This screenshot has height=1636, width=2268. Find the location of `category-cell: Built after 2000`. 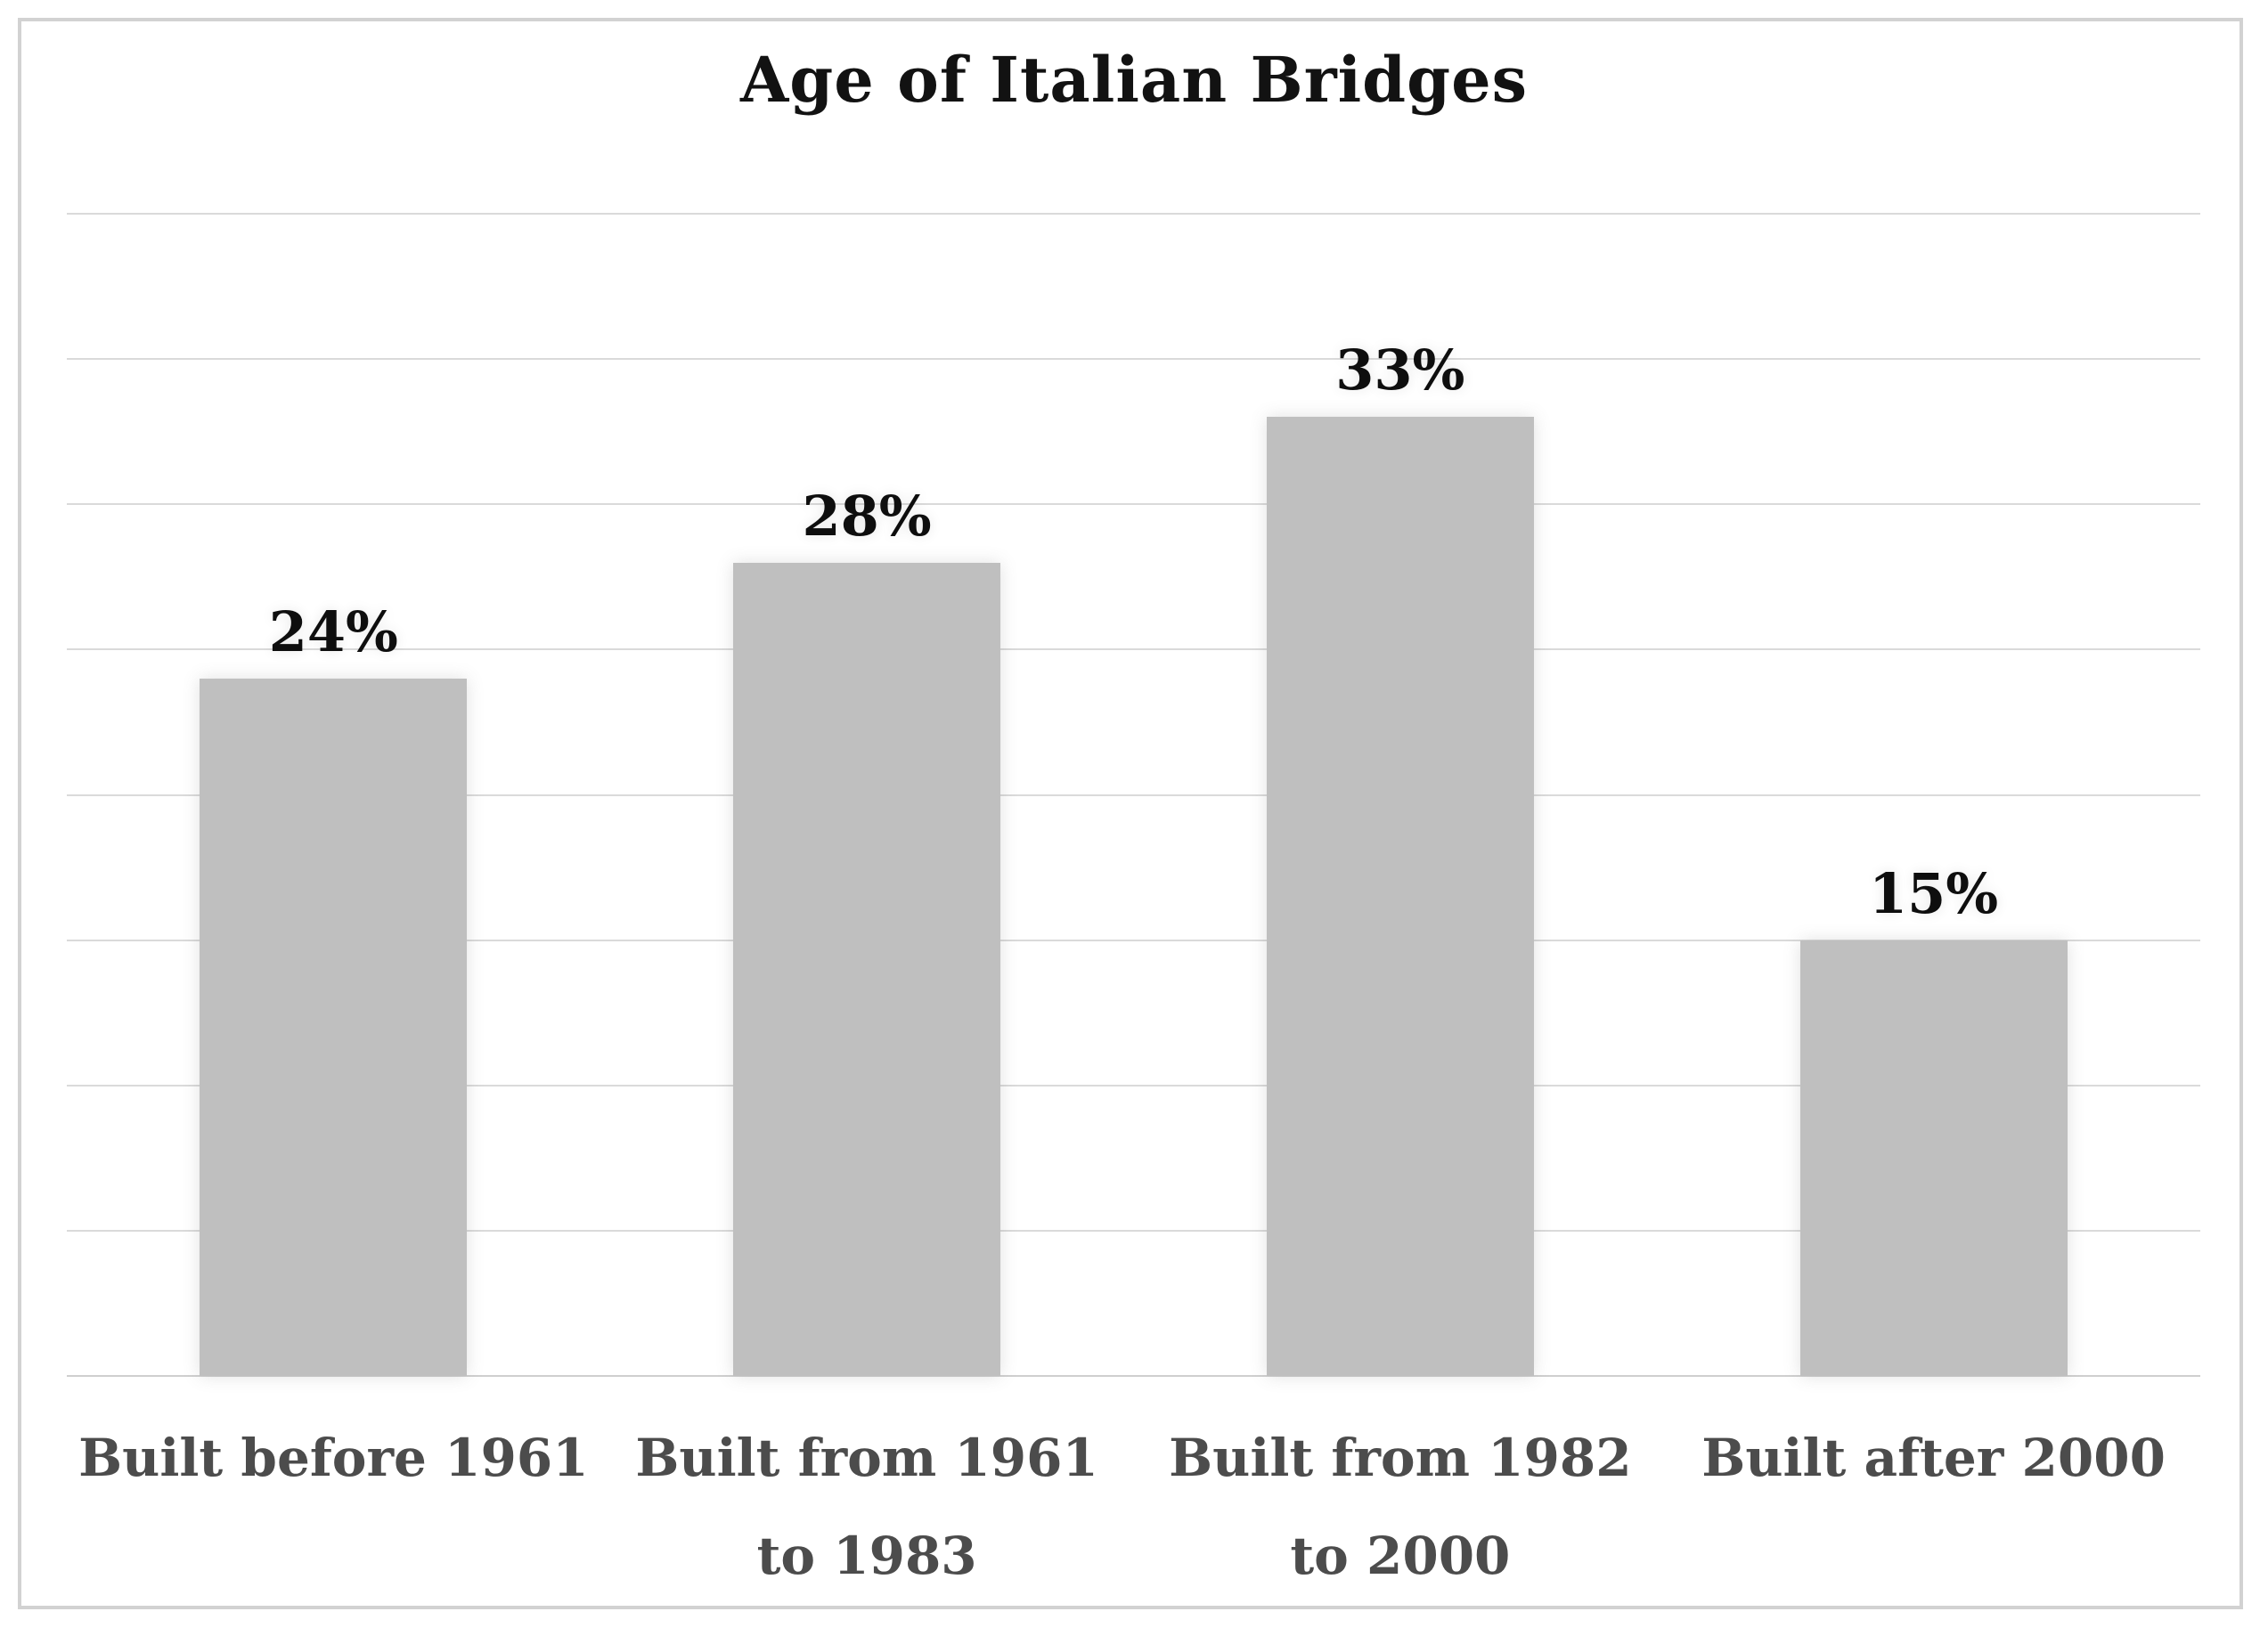

category-cell: Built after 2000 is located at coordinates (1933, 1458).